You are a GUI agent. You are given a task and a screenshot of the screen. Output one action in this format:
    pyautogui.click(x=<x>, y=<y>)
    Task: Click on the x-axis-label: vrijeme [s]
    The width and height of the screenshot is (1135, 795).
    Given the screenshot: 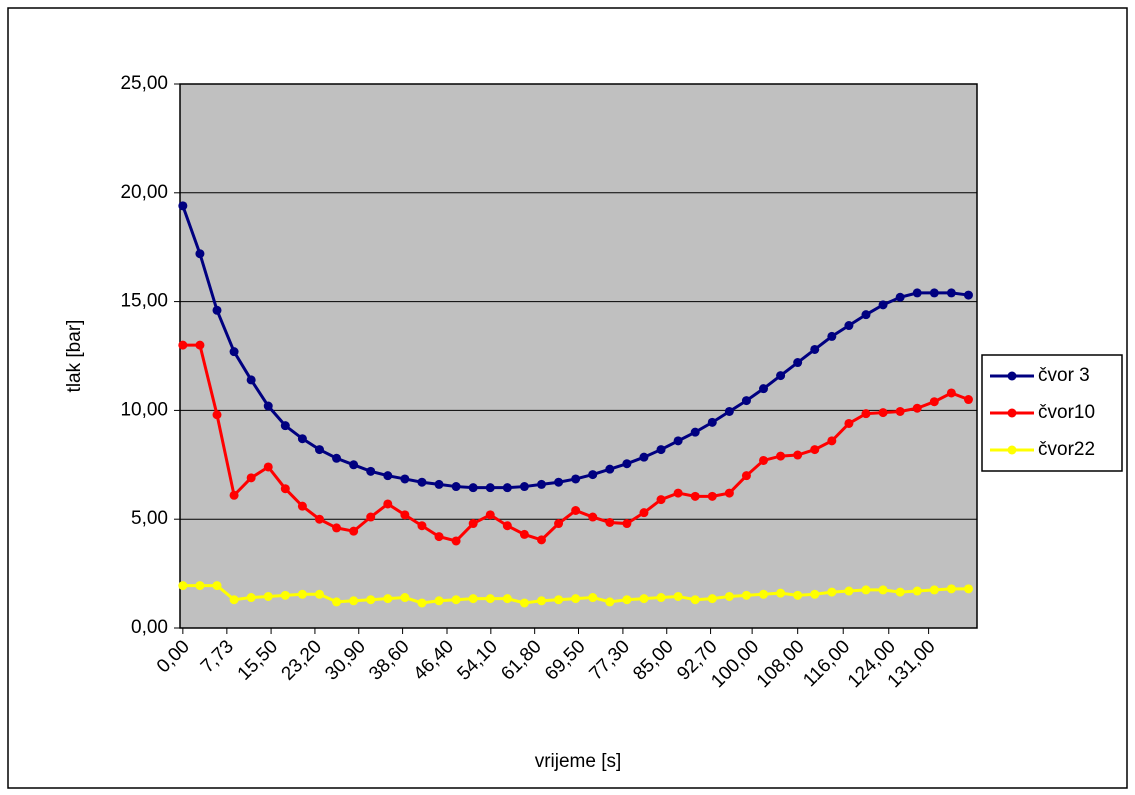 What is the action you would take?
    pyautogui.click(x=578, y=761)
    